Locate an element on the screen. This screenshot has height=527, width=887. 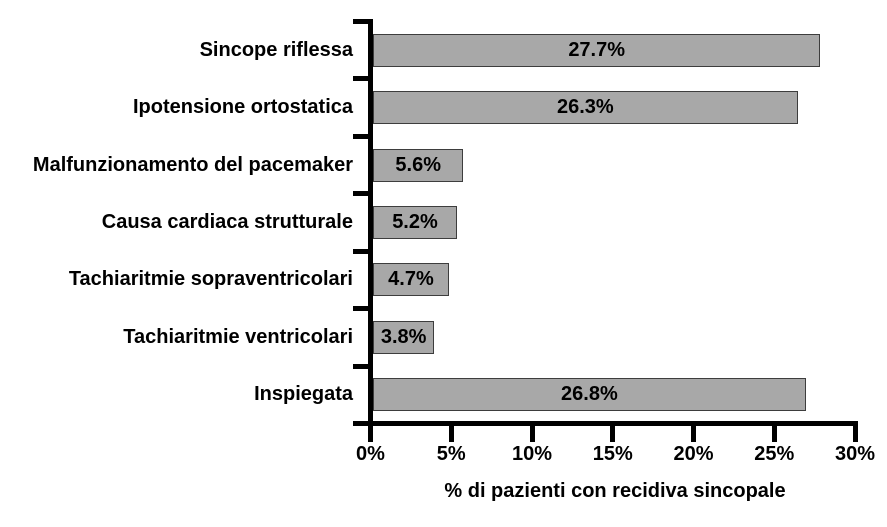
bar-value-label: 5.2% is located at coordinates (415, 222).